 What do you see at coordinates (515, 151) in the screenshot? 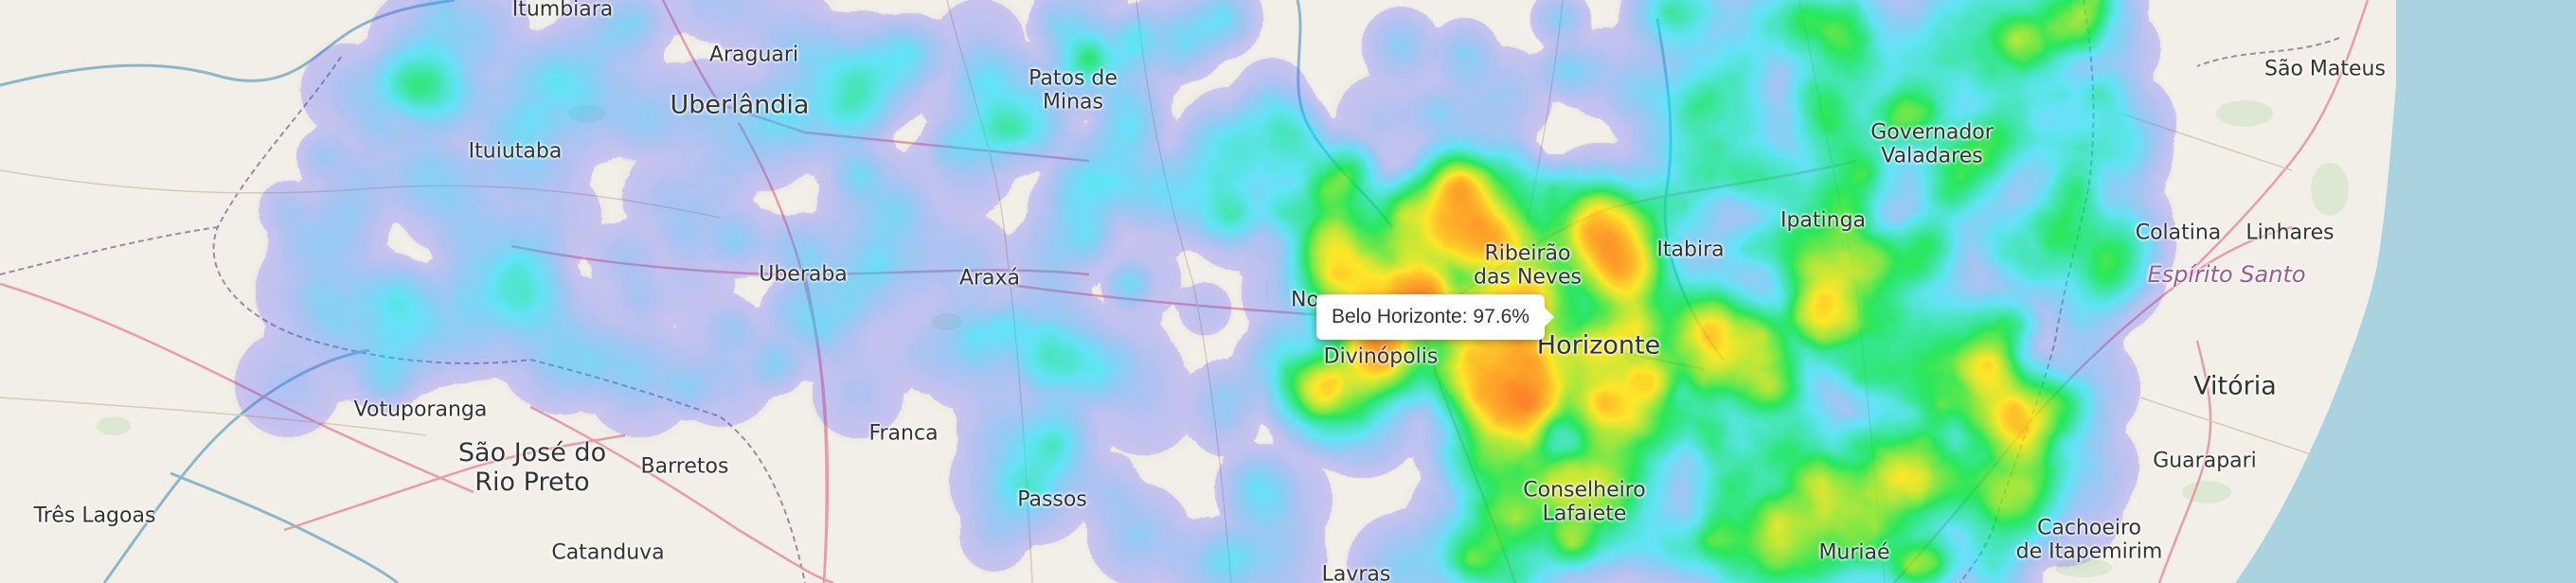
I see `city-label-ituiutaba: Ituiutaba` at bounding box center [515, 151].